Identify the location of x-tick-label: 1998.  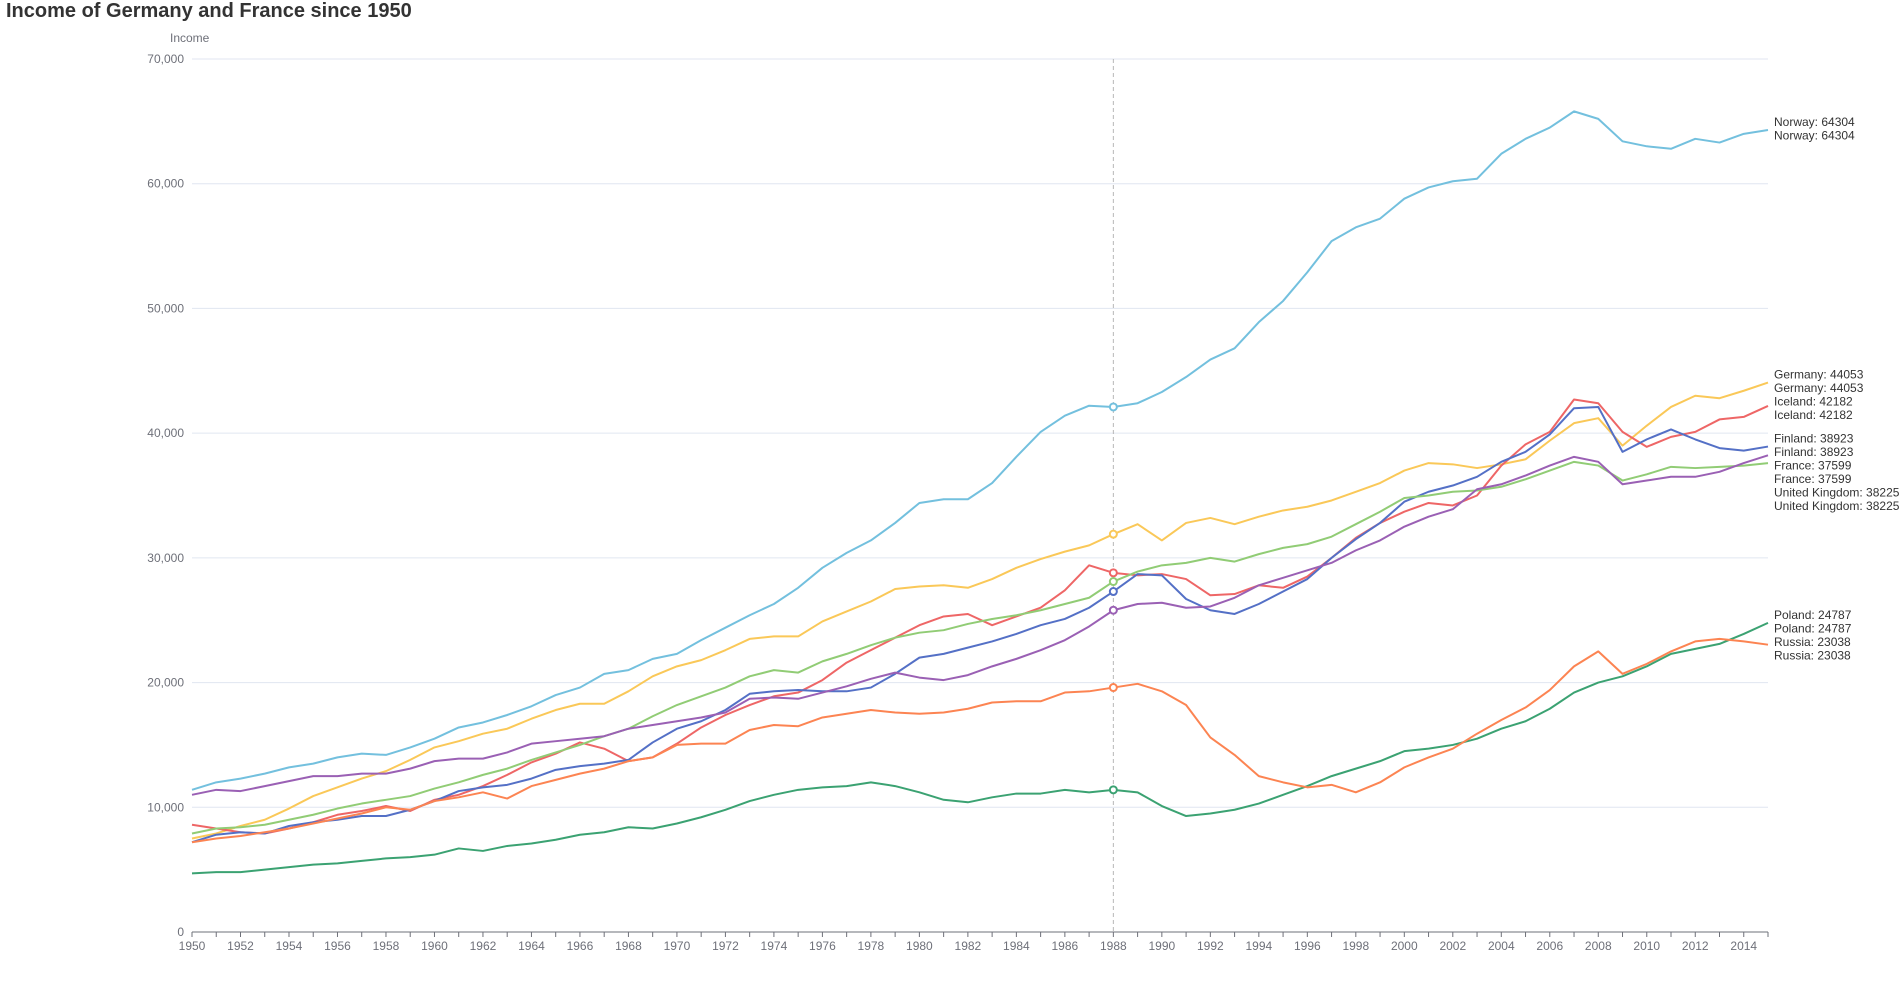
(1355, 946).